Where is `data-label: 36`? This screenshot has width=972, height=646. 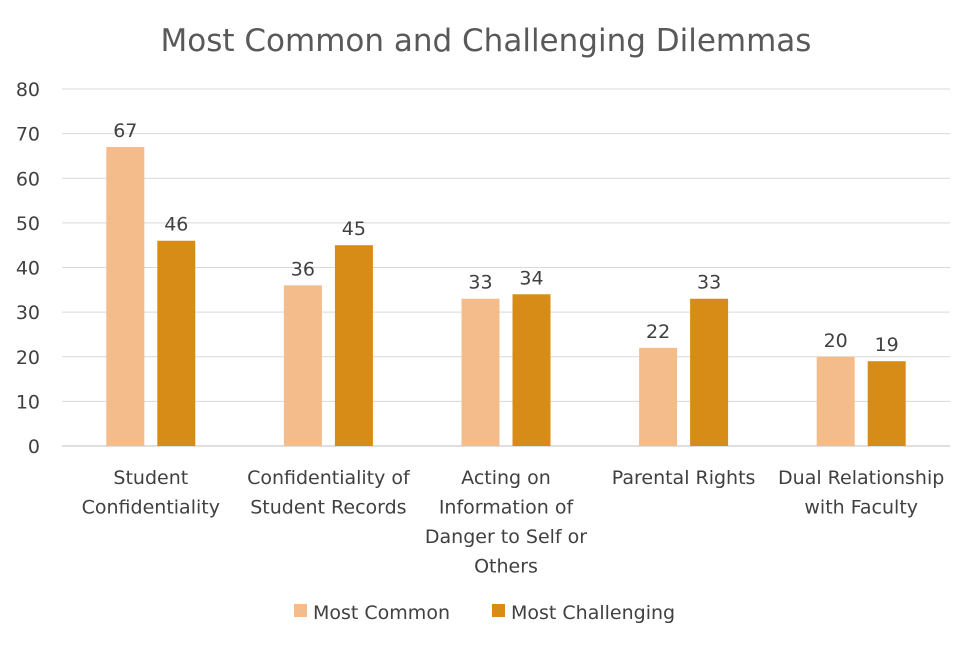
data-label: 36 is located at coordinates (303, 269).